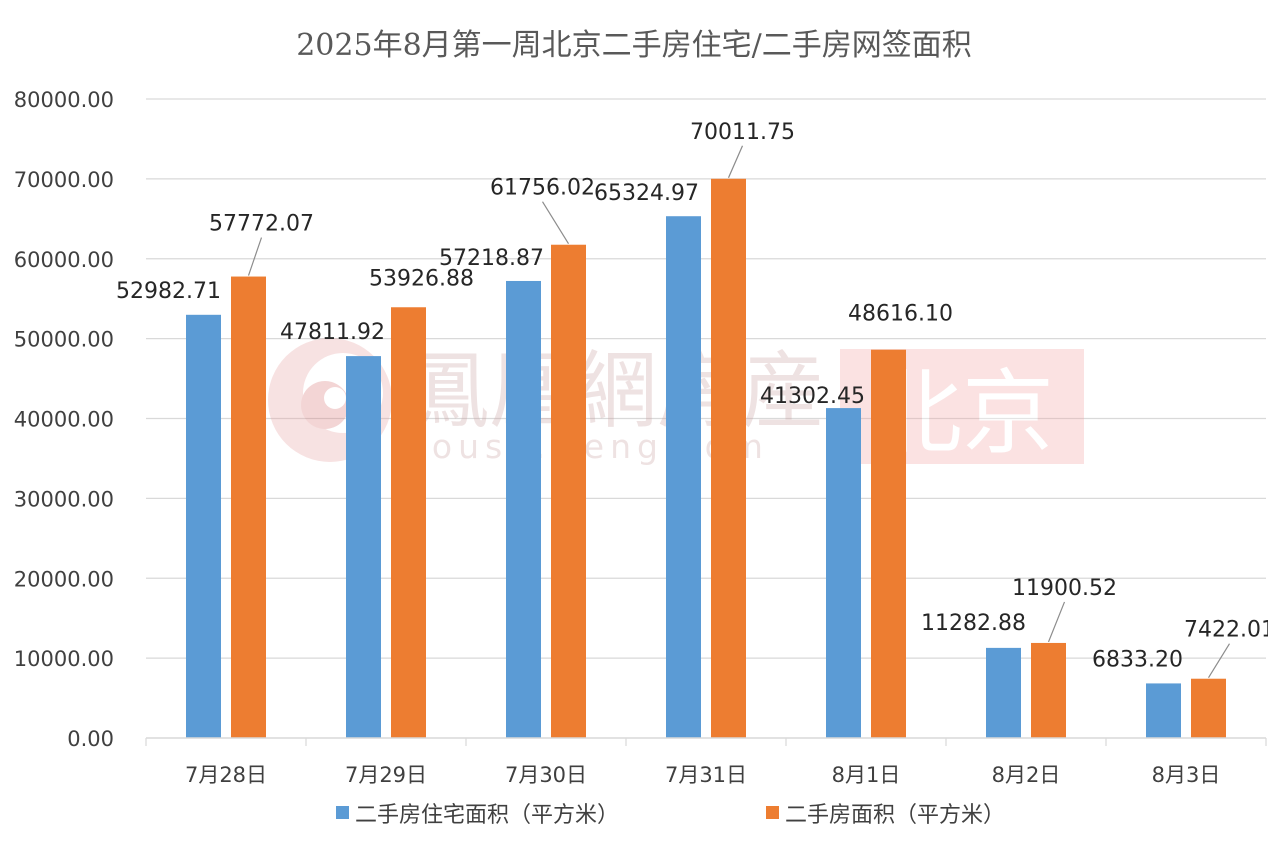 Image resolution: width=1268 pixels, height=846 pixels. Describe the element at coordinates (487, 815) in the screenshot. I see `legend-label-0: 二手房住宅面积（平方米）` at that location.